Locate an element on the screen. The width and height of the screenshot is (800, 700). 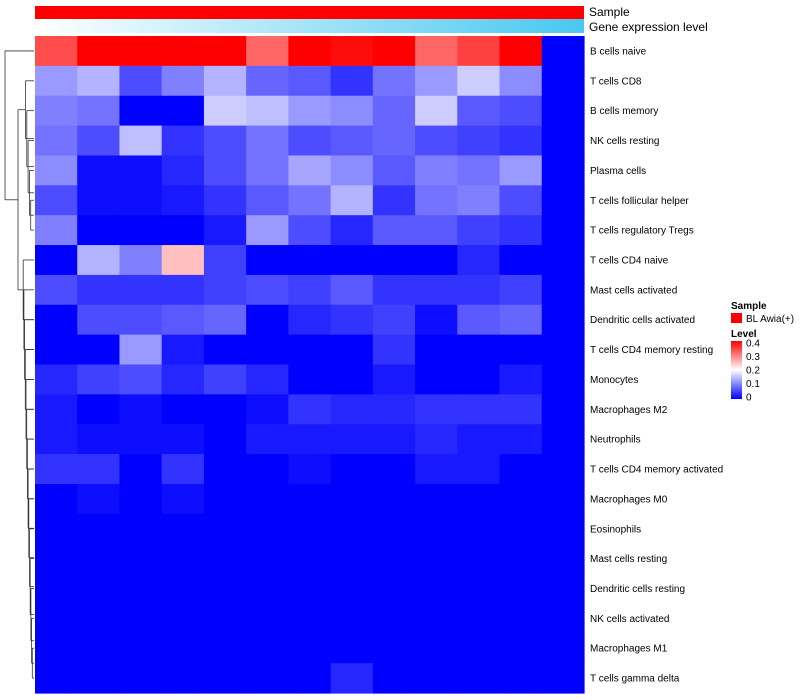
row-label: NK cells resting is located at coordinates (624, 141).